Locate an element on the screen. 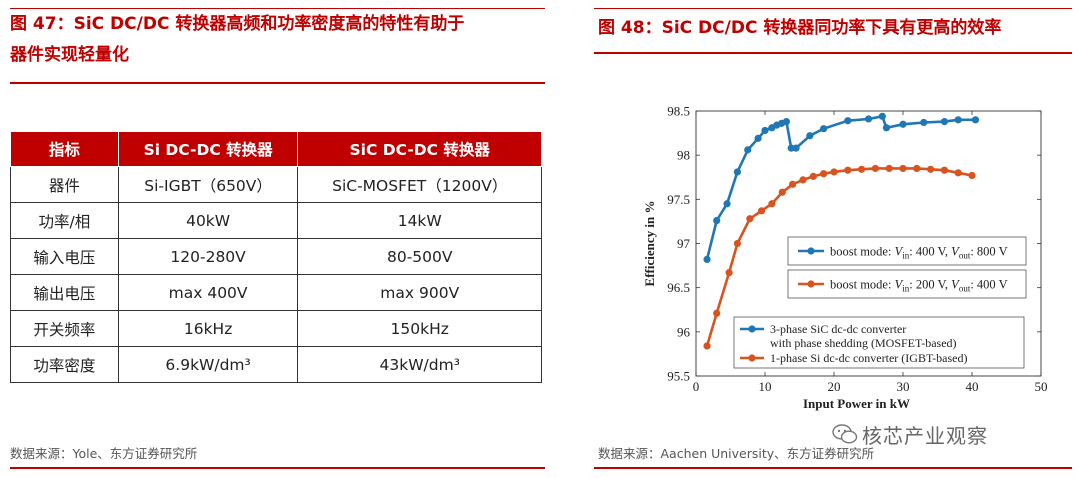 Image resolution: width=1080 pixels, height=478 pixels. table-cell: 输出电压 is located at coordinates (64, 292).